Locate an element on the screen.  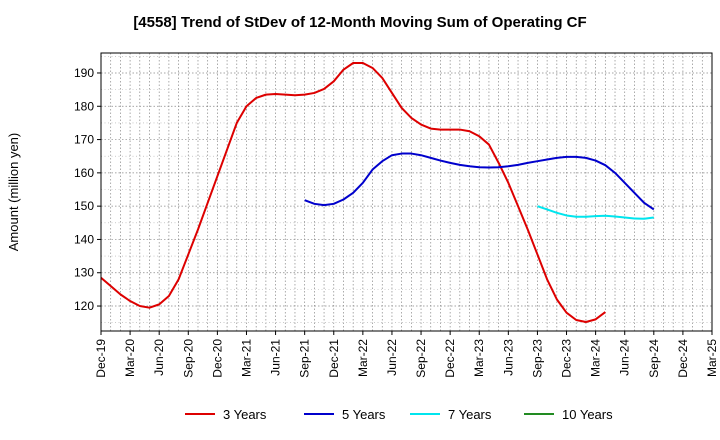
legend-label: 3 Years is located at coordinates (245, 414).